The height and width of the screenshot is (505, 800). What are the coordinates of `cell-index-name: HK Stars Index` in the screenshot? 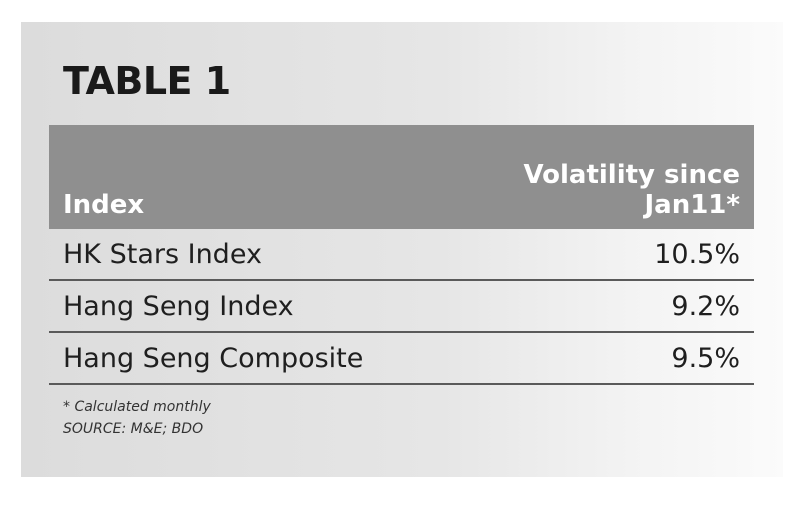 It's located at (251, 255).